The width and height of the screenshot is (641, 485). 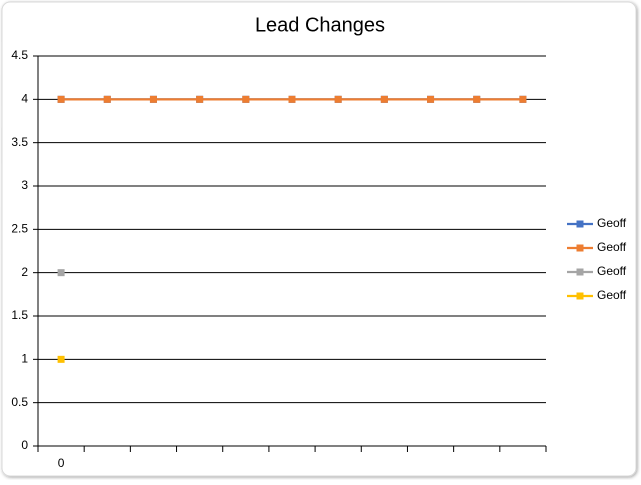 I want to click on y-tick-label: 4.5, so click(x=19, y=55).